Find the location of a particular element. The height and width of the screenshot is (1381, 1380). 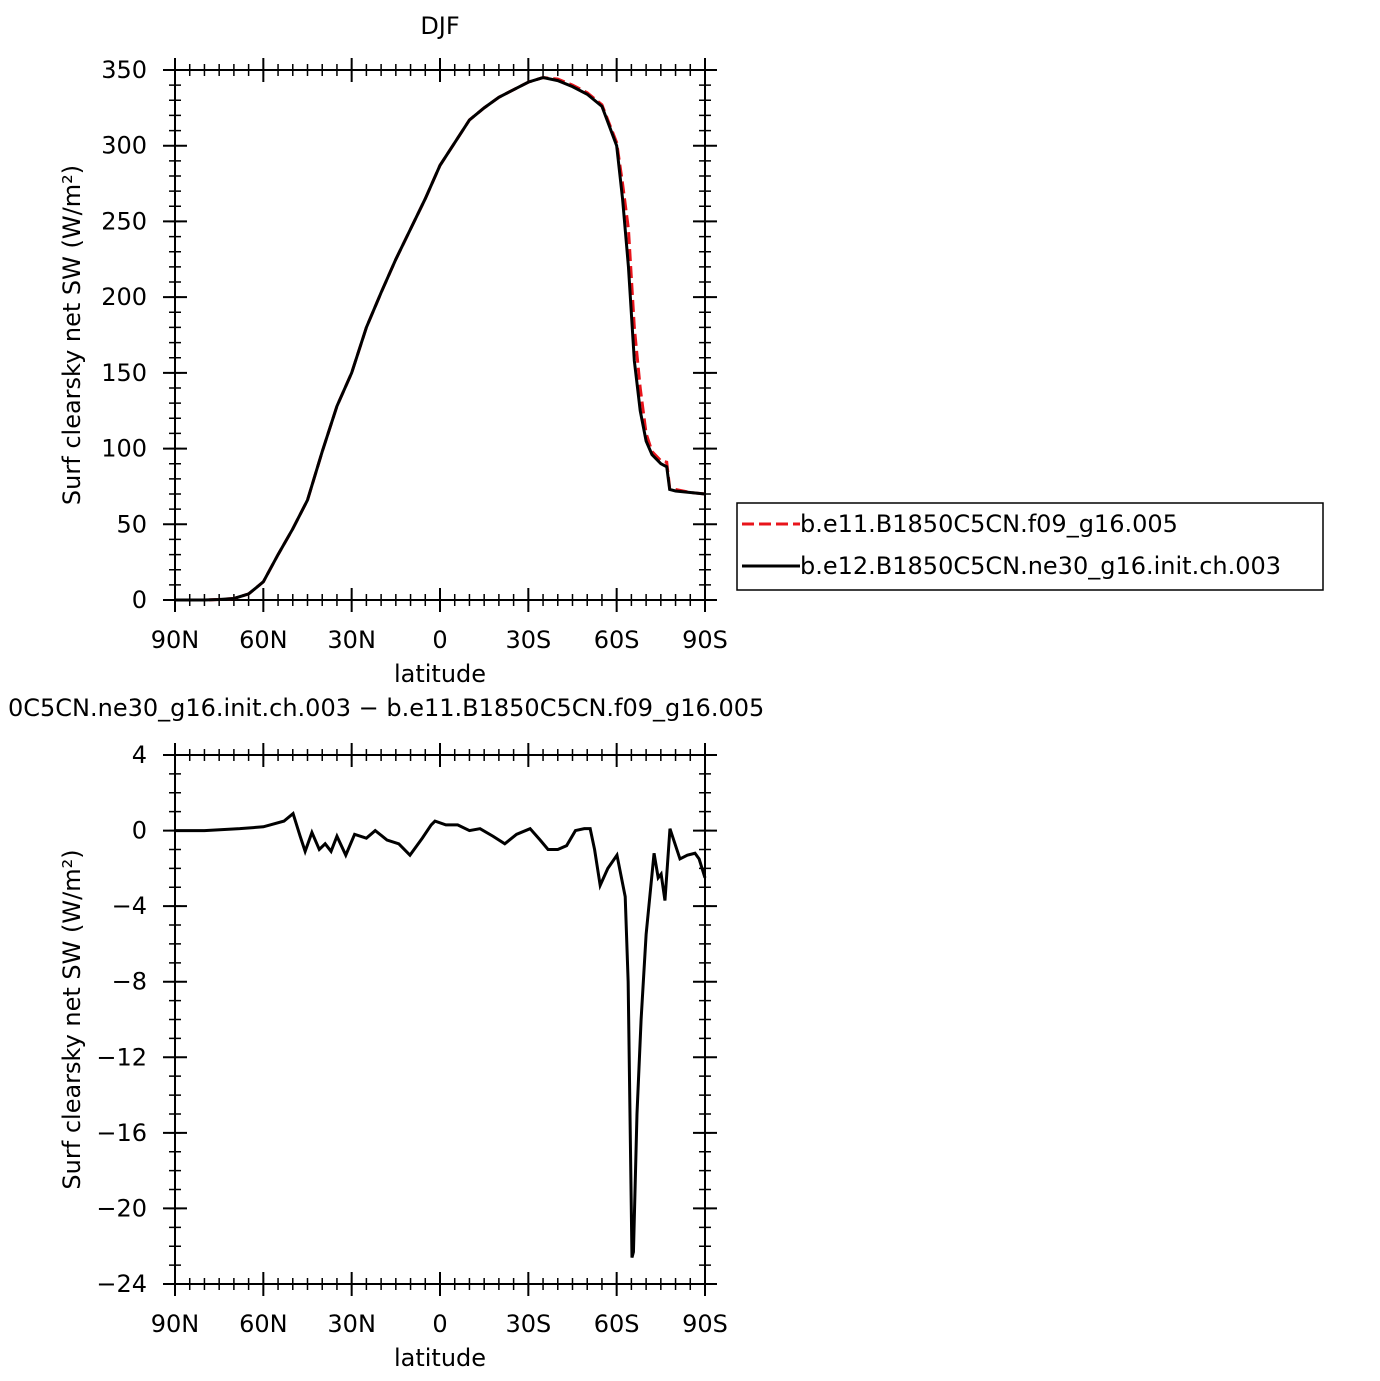

y-tick-label: −16 is located at coordinates (121, 1133).